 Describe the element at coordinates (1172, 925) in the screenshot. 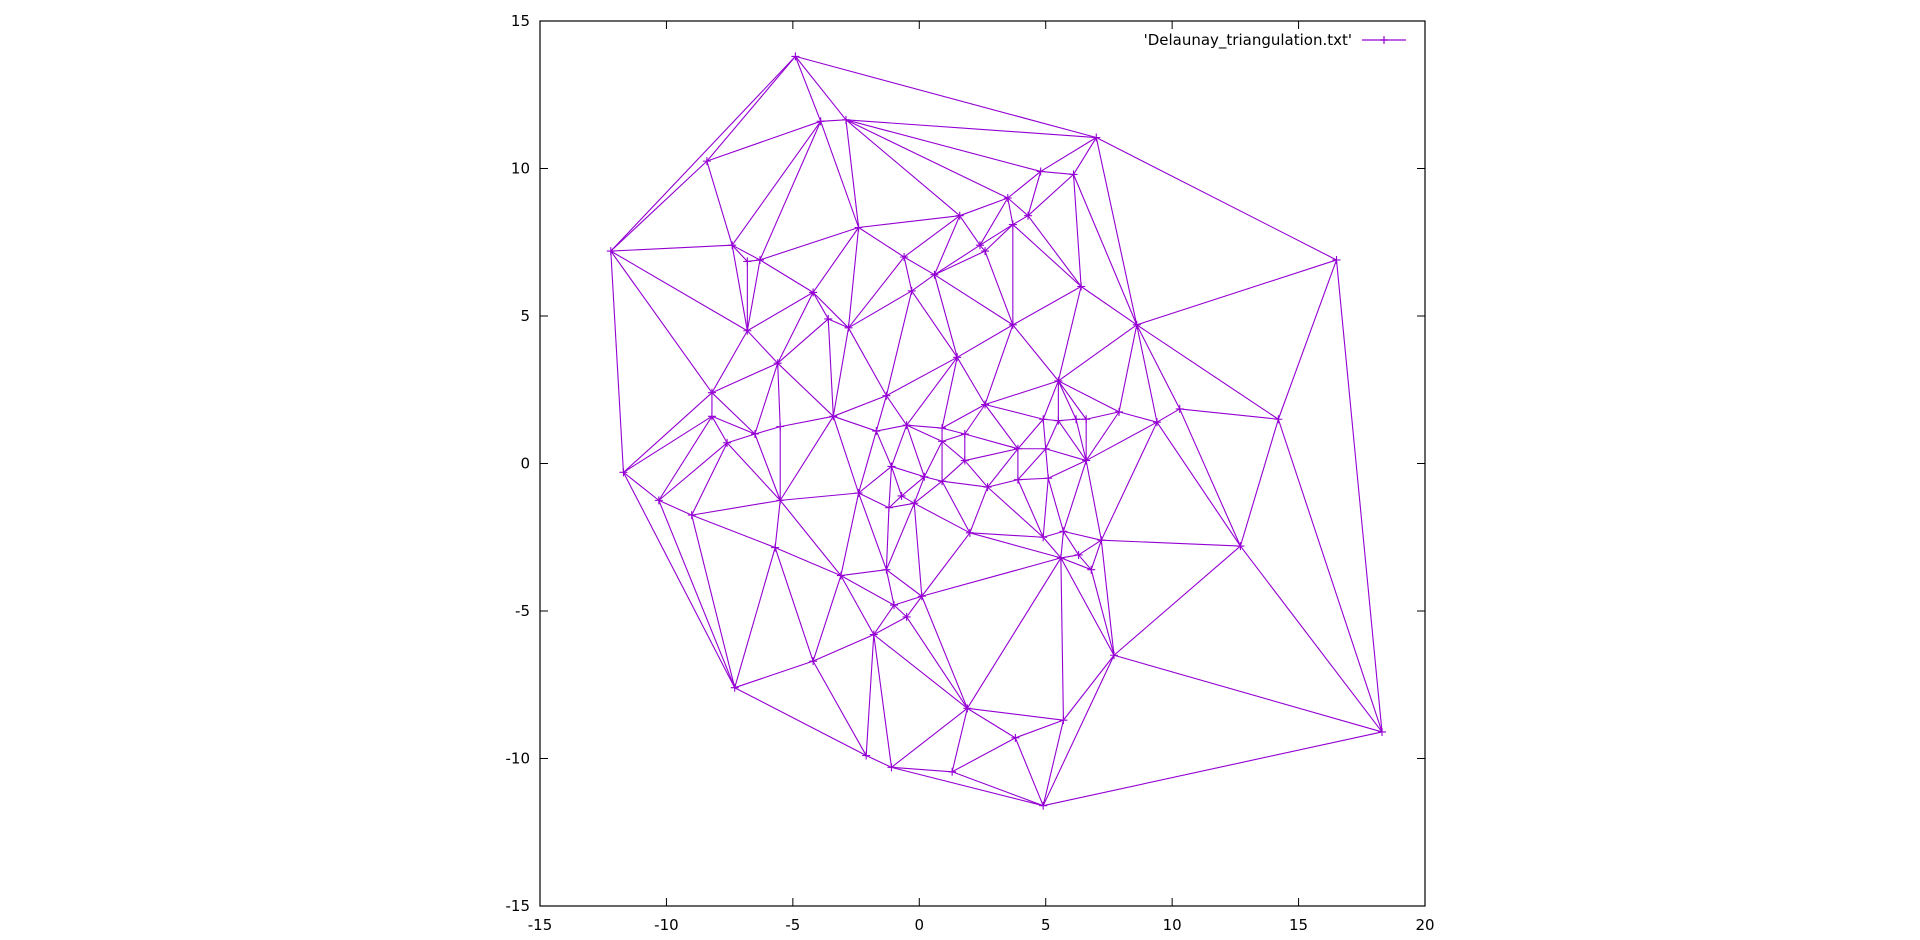

I see `x-tick-label: 10` at that location.